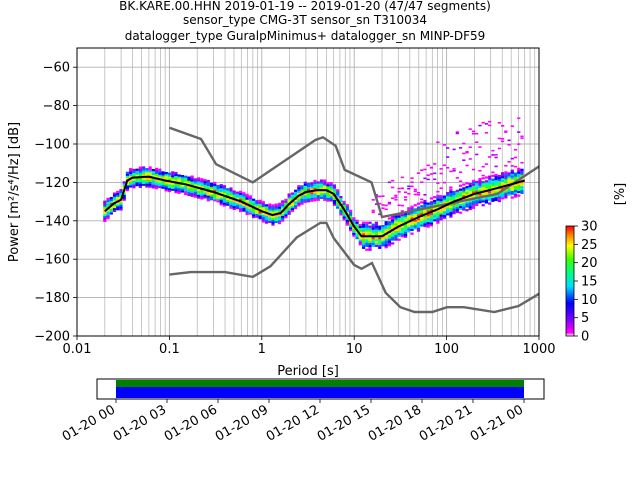 The image size is (640, 480). I want to click on y-tick-label: −200, so click(52, 337).